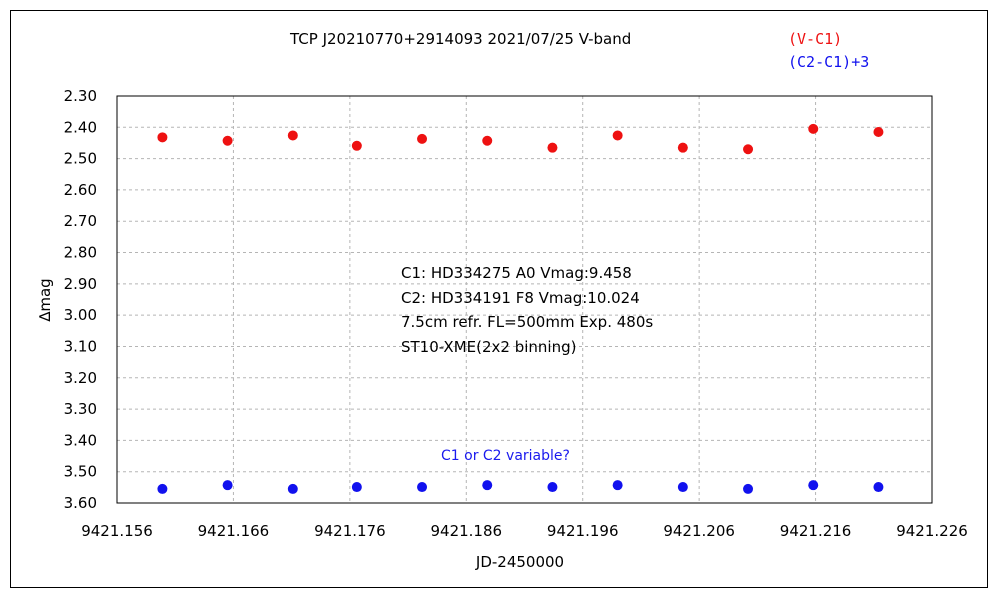 This screenshot has width=1000, height=600. What do you see at coordinates (80, 159) in the screenshot?
I see `y-tick-label: 2.50` at bounding box center [80, 159].